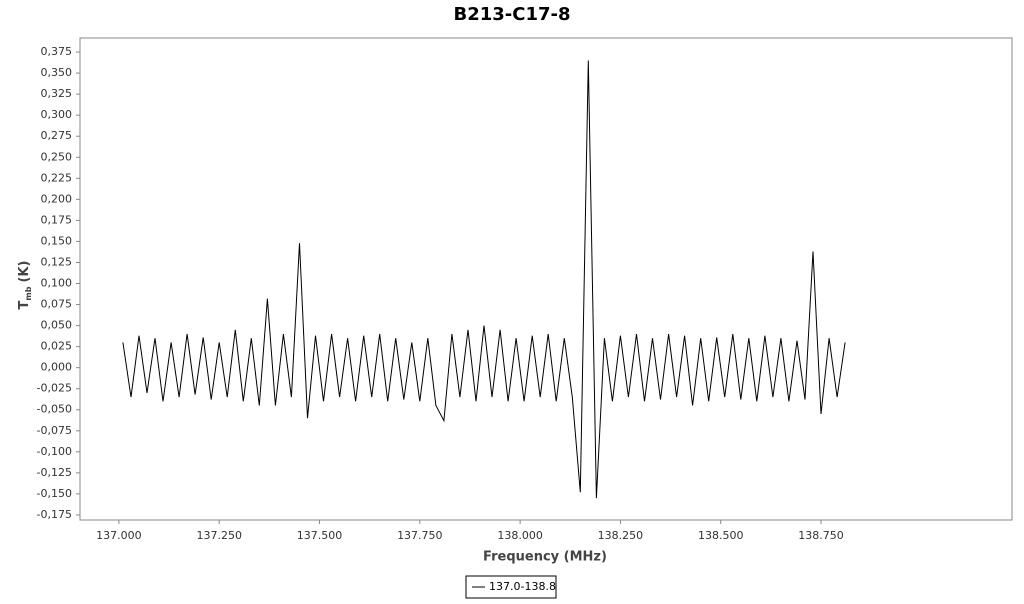 This screenshot has width=1024, height=604. Describe the element at coordinates (54, 451) in the screenshot. I see `y-tick-label: -0,100` at that location.